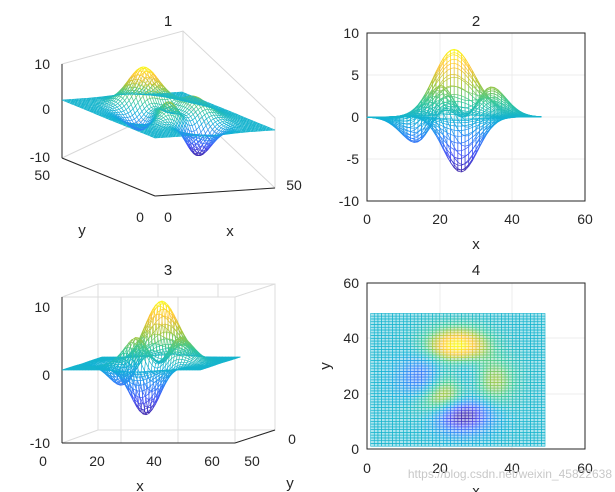 This screenshot has height=492, width=615. Describe the element at coordinates (82, 230) in the screenshot. I see `y-axis-label: y` at that location.